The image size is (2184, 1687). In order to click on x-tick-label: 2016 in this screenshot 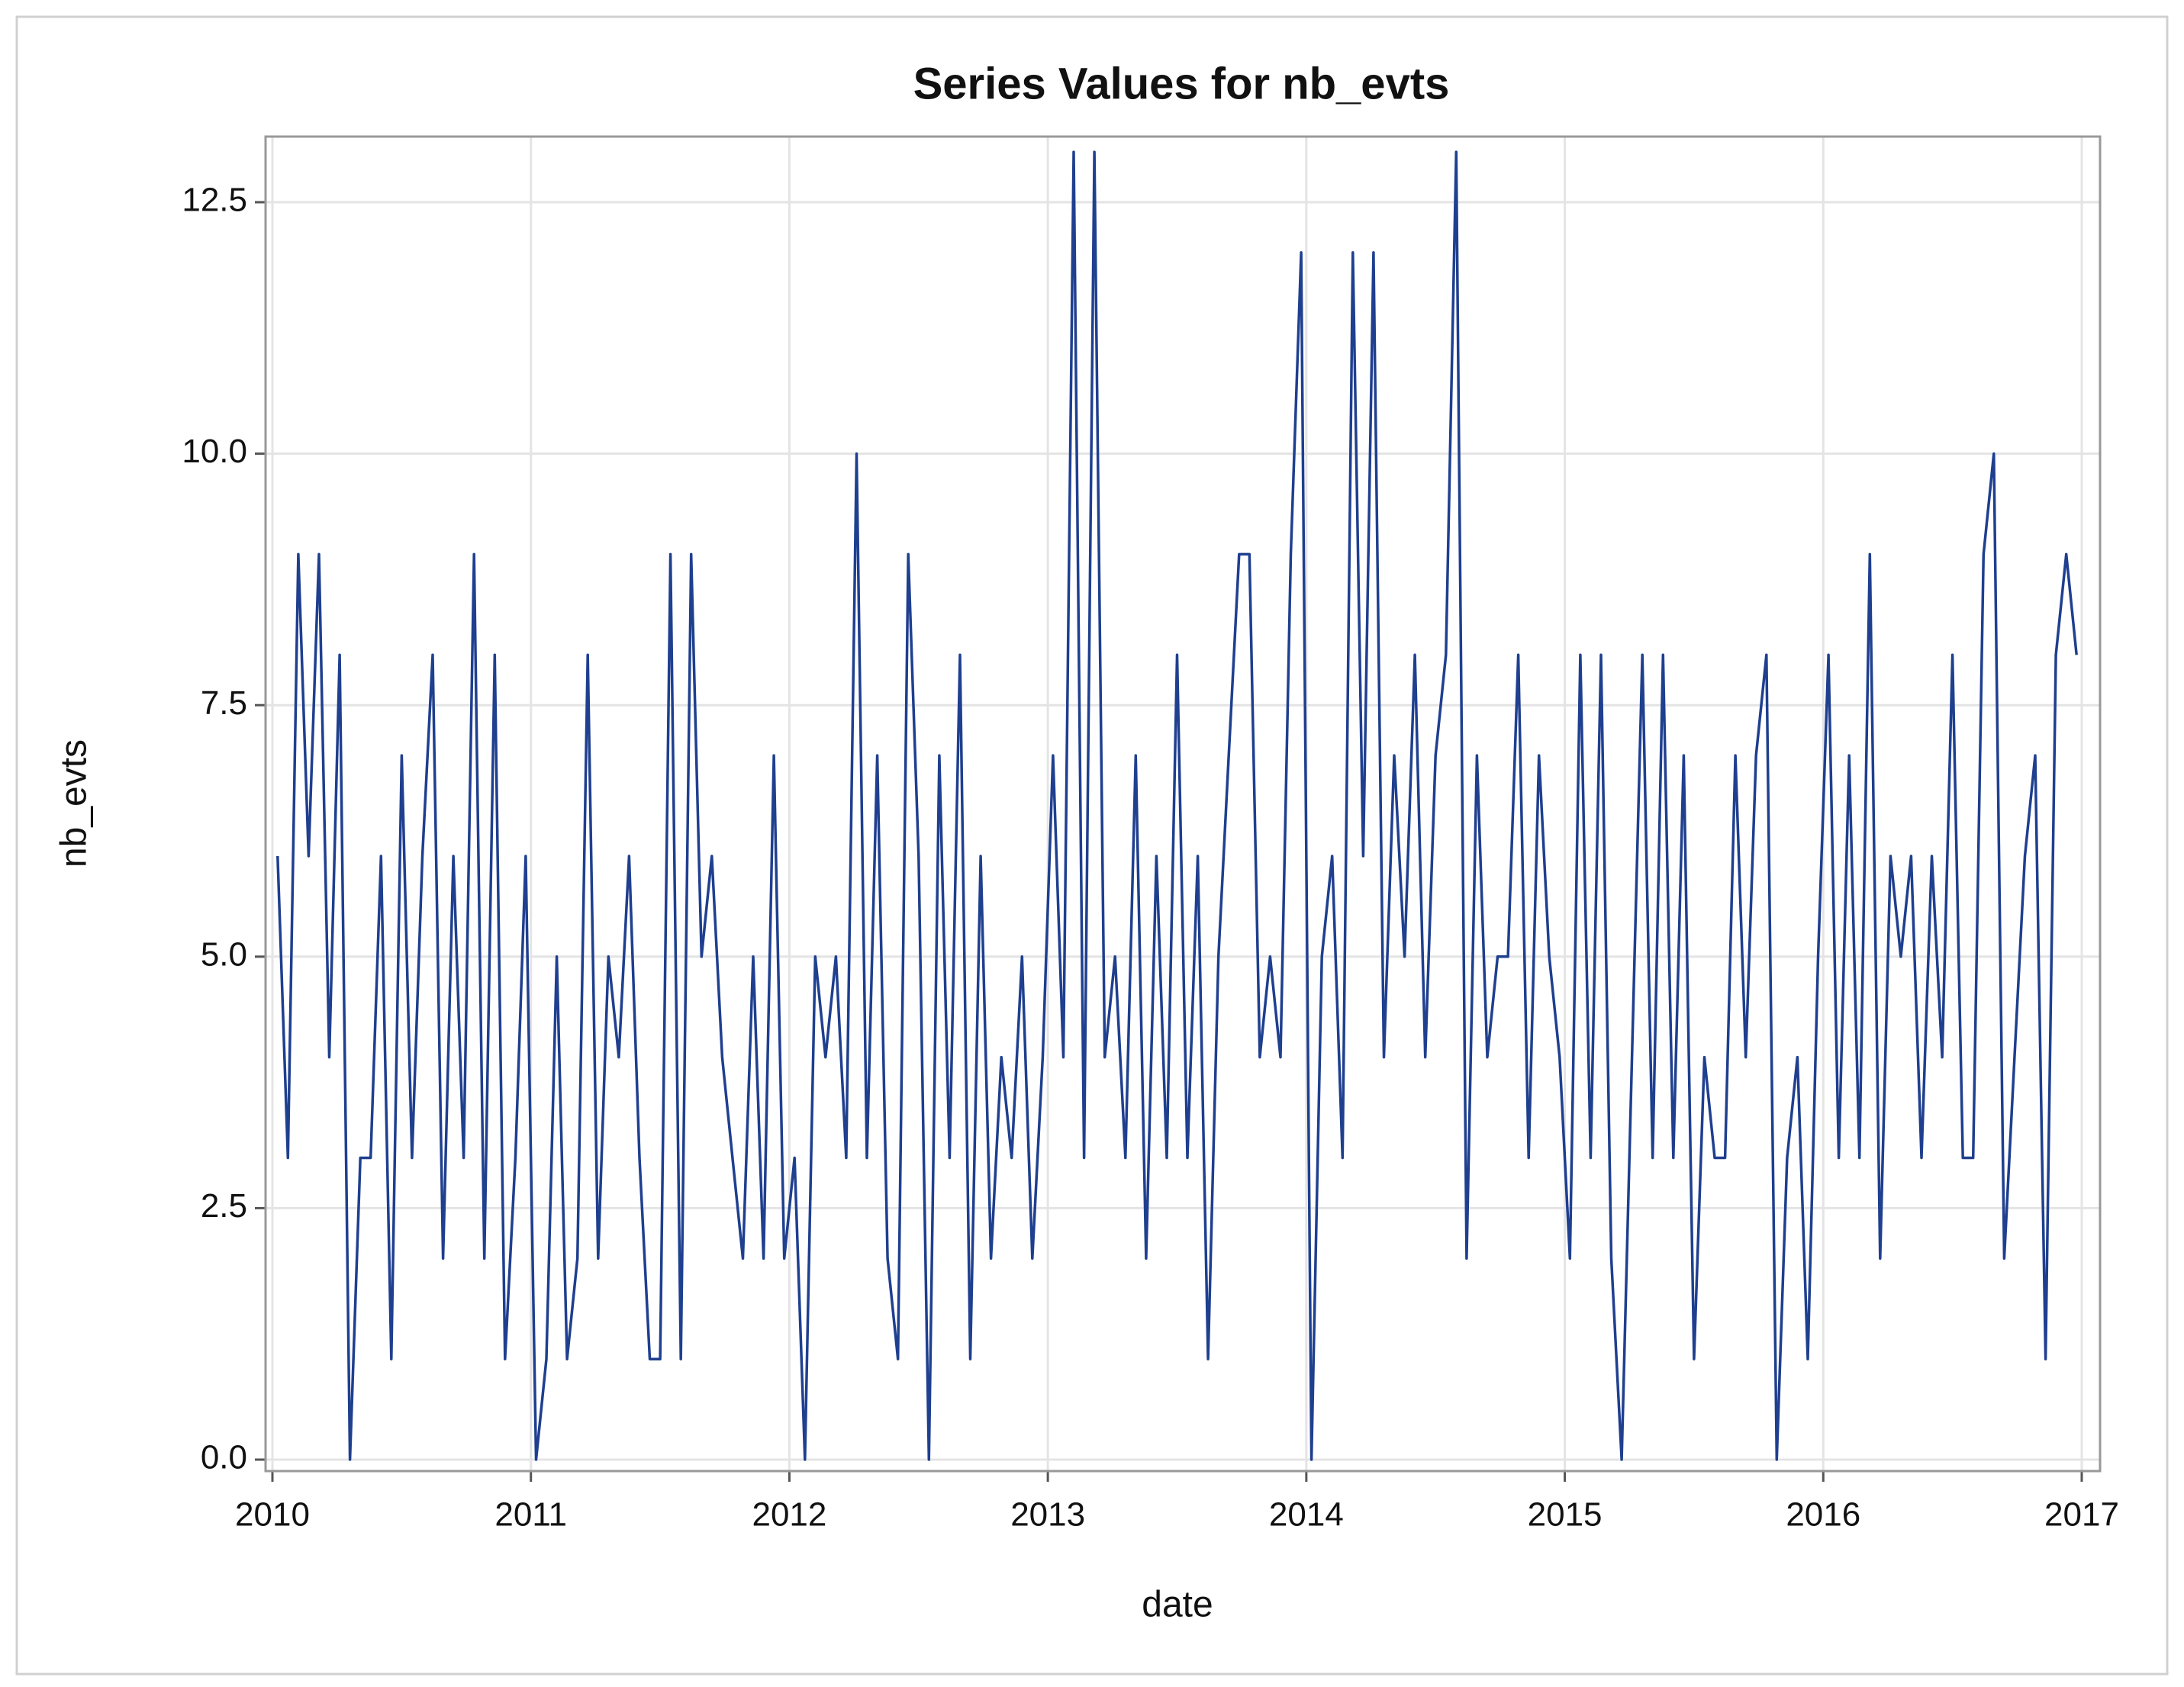, I will do `click(1823, 1515)`.